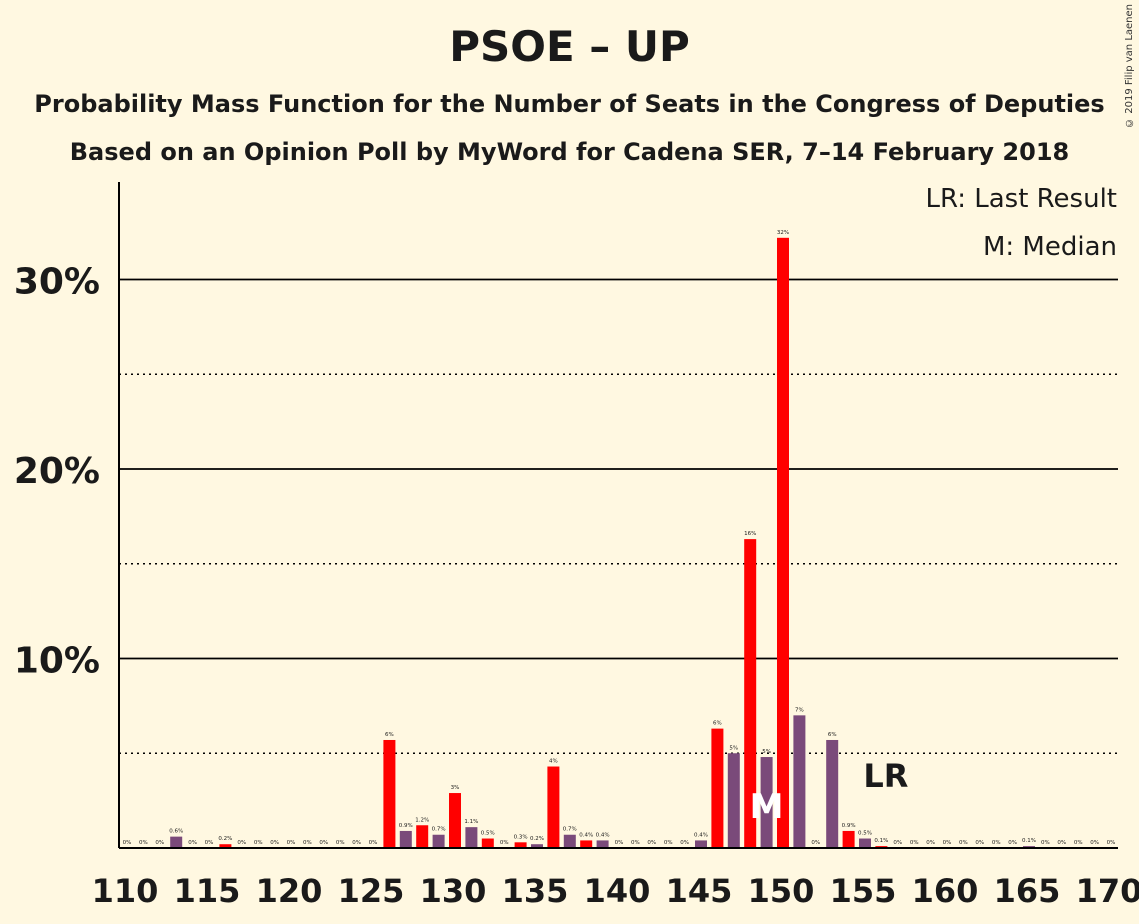 The height and width of the screenshot is (924, 1139). What do you see at coordinates (750, 534) in the screenshot?
I see `bar-value-label: 16%` at bounding box center [750, 534].